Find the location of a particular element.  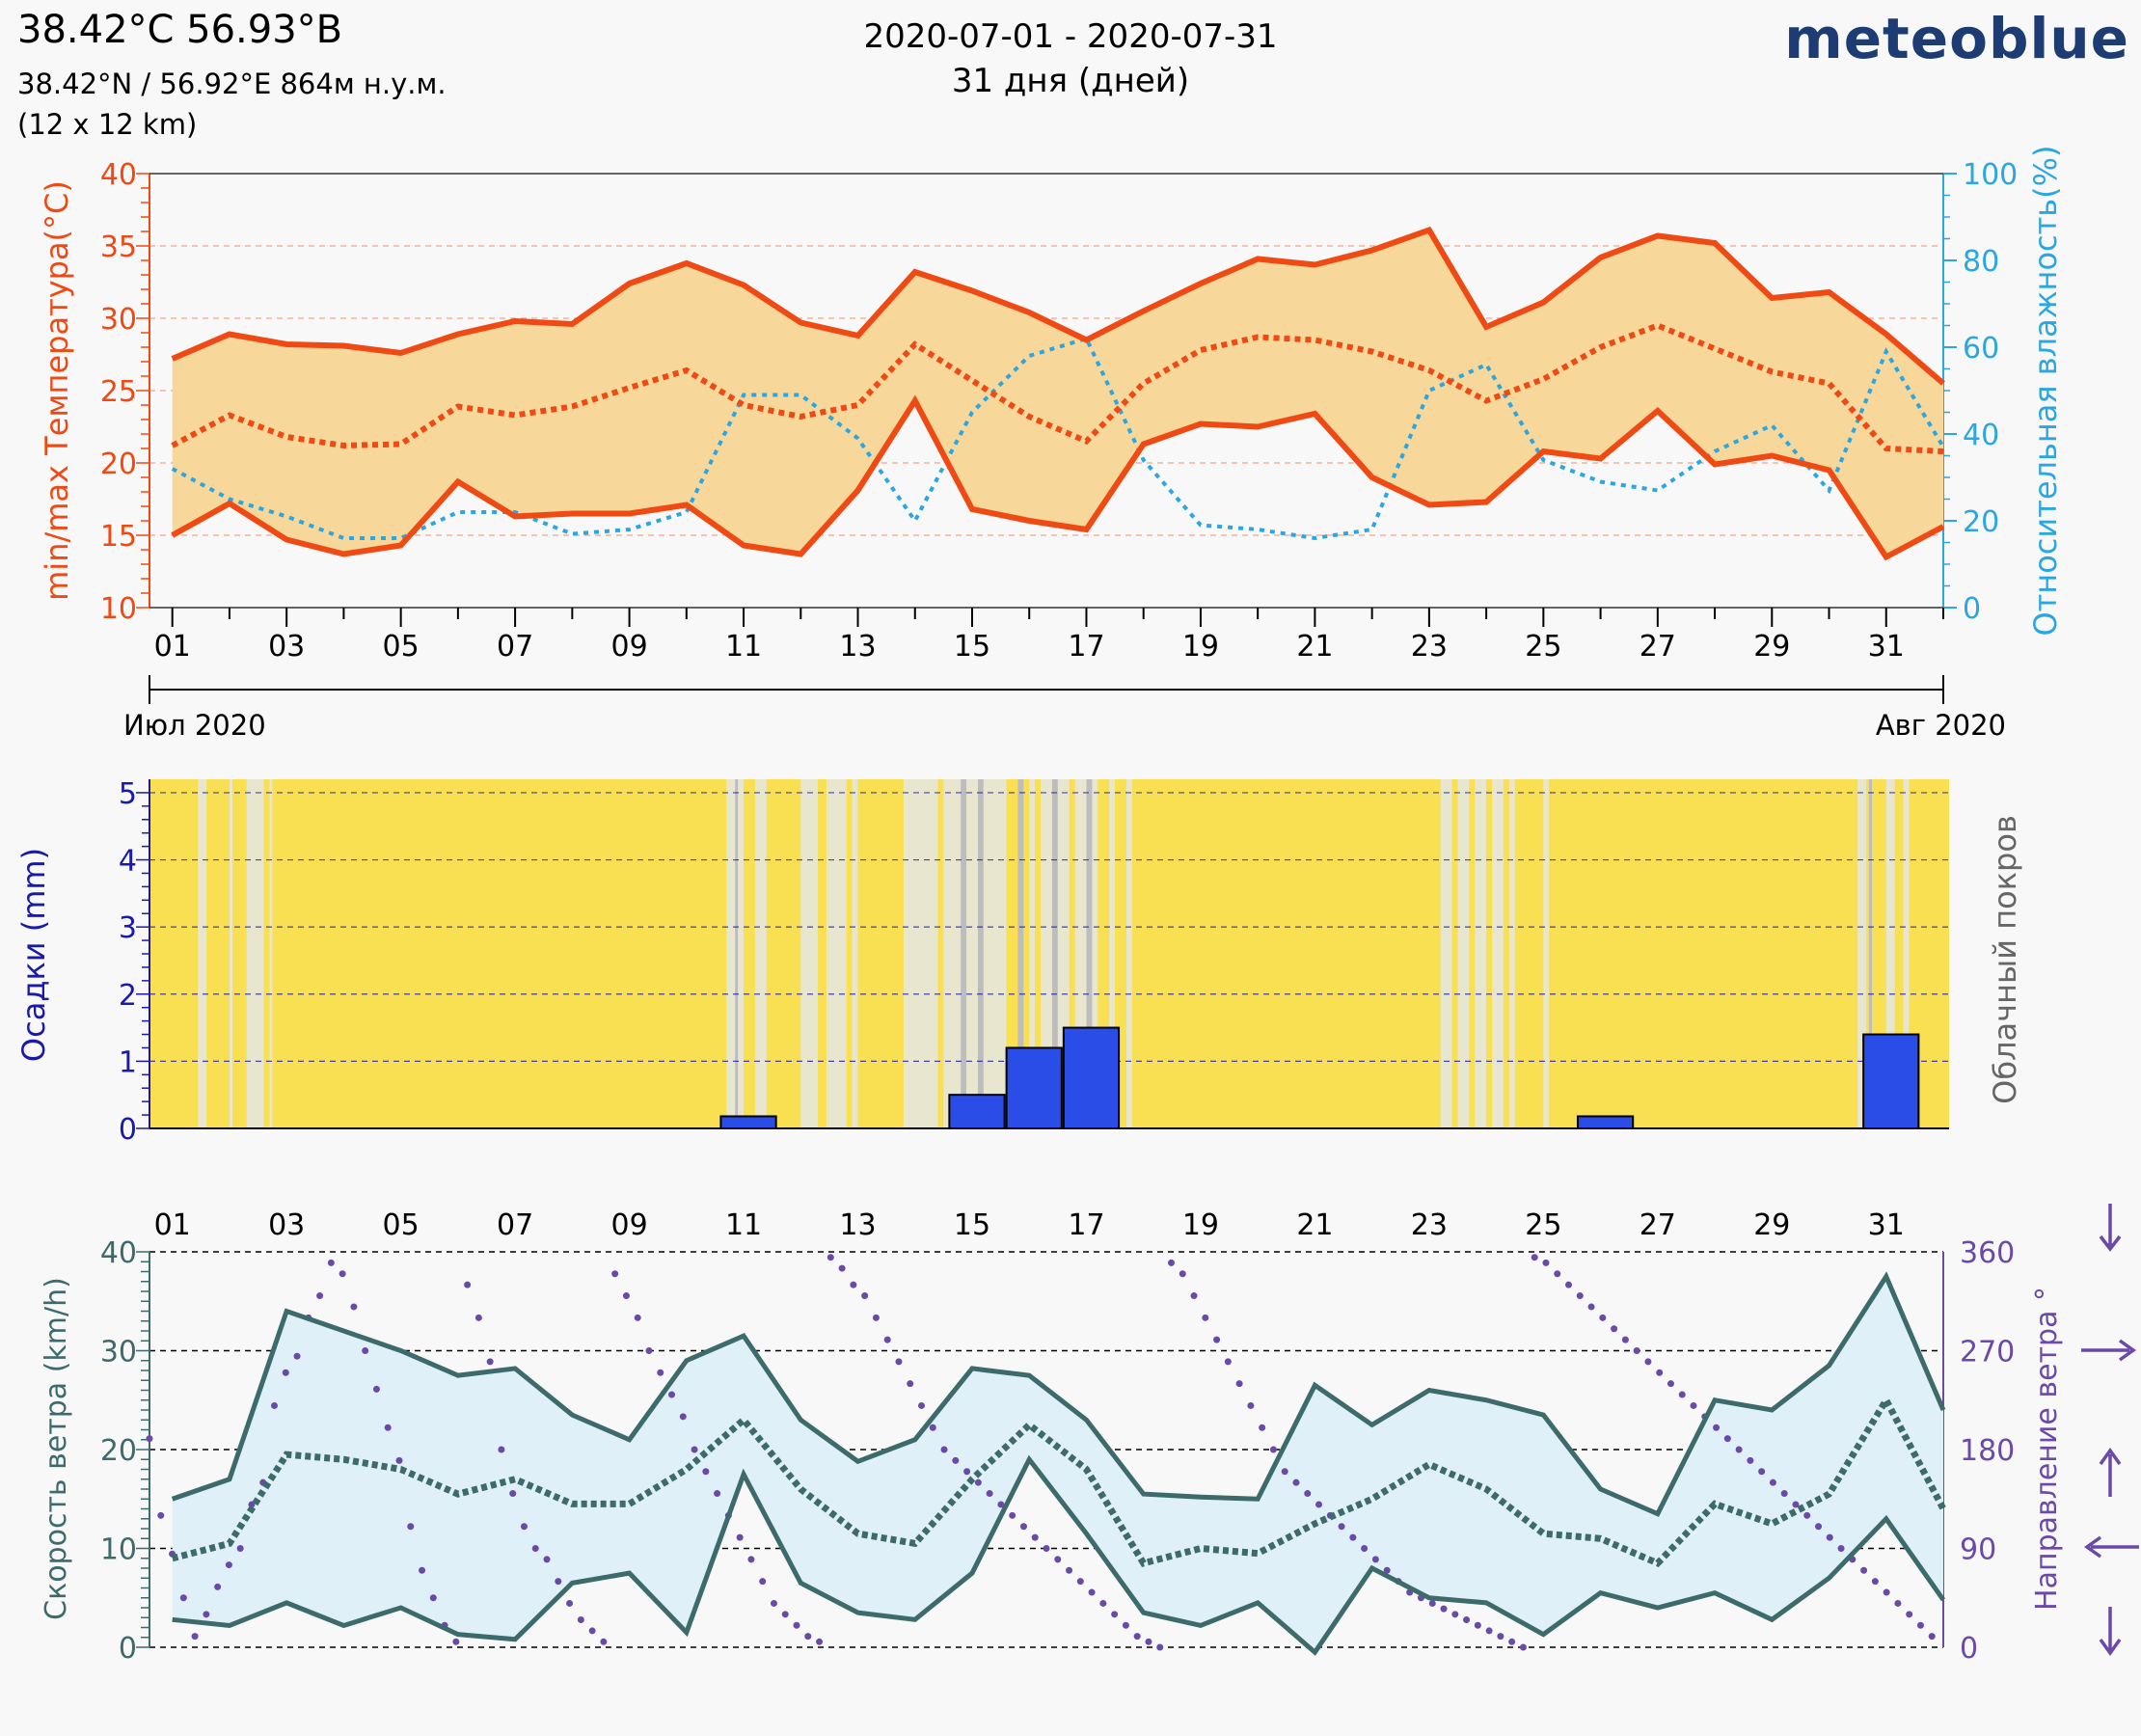

day-tick-label: 23 is located at coordinates (1430, 647).